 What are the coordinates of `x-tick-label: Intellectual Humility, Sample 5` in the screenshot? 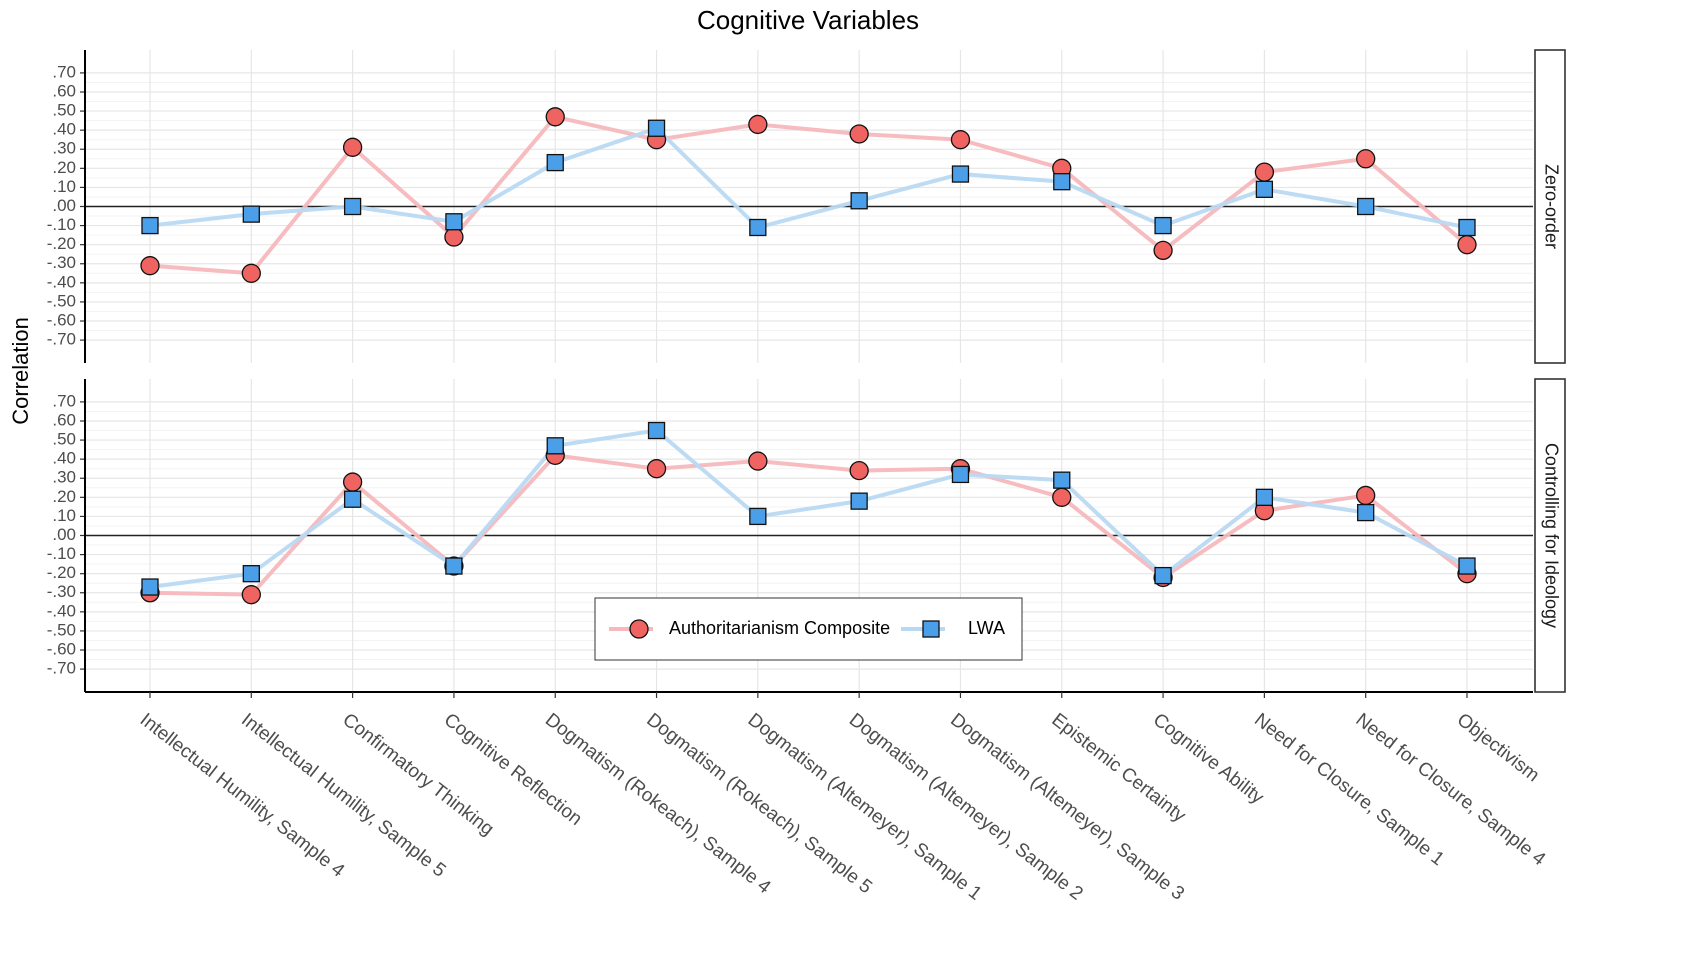 It's located at (343, 795).